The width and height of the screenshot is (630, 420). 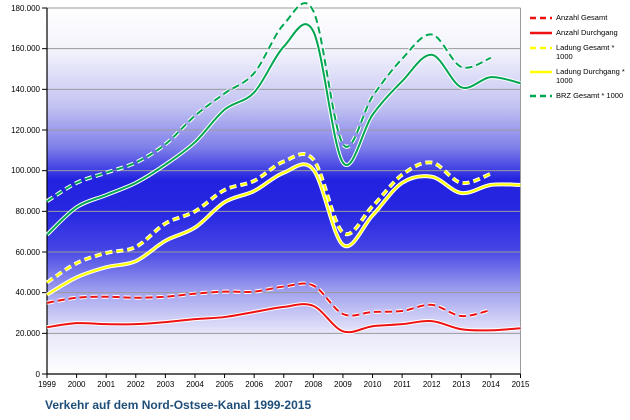 What do you see at coordinates (165, 384) in the screenshot?
I see `x-tick-label: 2003` at bounding box center [165, 384].